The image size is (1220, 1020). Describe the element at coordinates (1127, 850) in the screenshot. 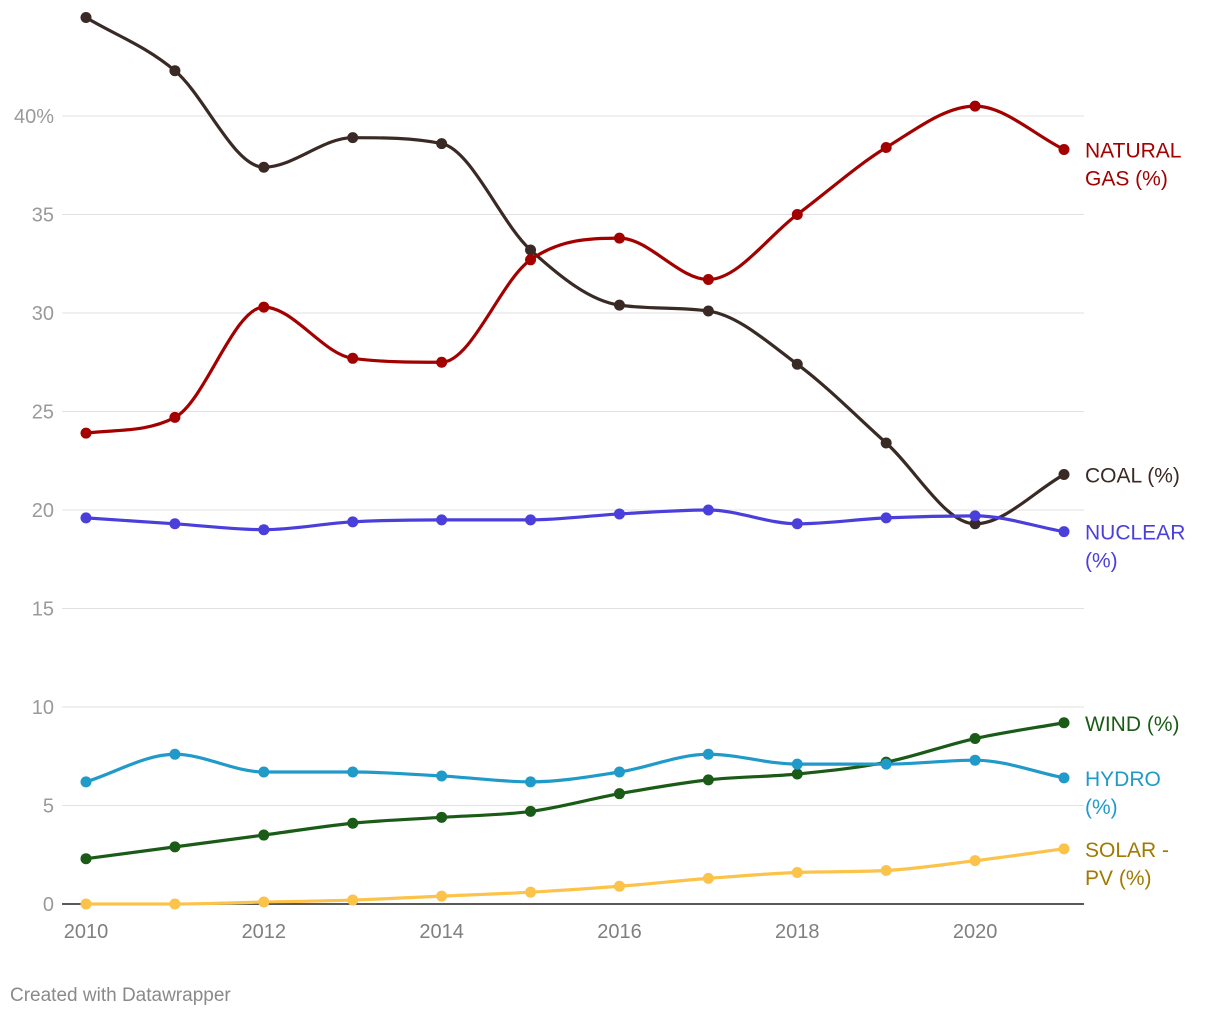

I see `solar-pv-label: SOLAR -` at that location.